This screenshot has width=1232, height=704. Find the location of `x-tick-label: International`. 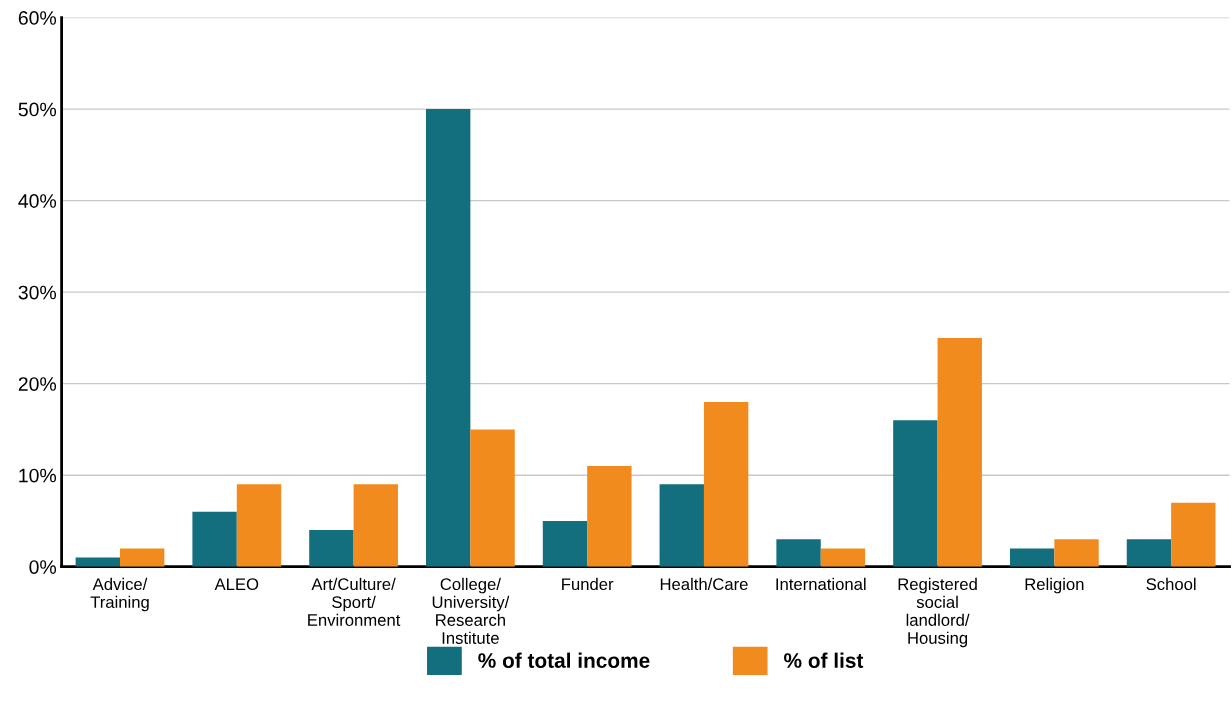

x-tick-label: International is located at coordinates (821, 584).